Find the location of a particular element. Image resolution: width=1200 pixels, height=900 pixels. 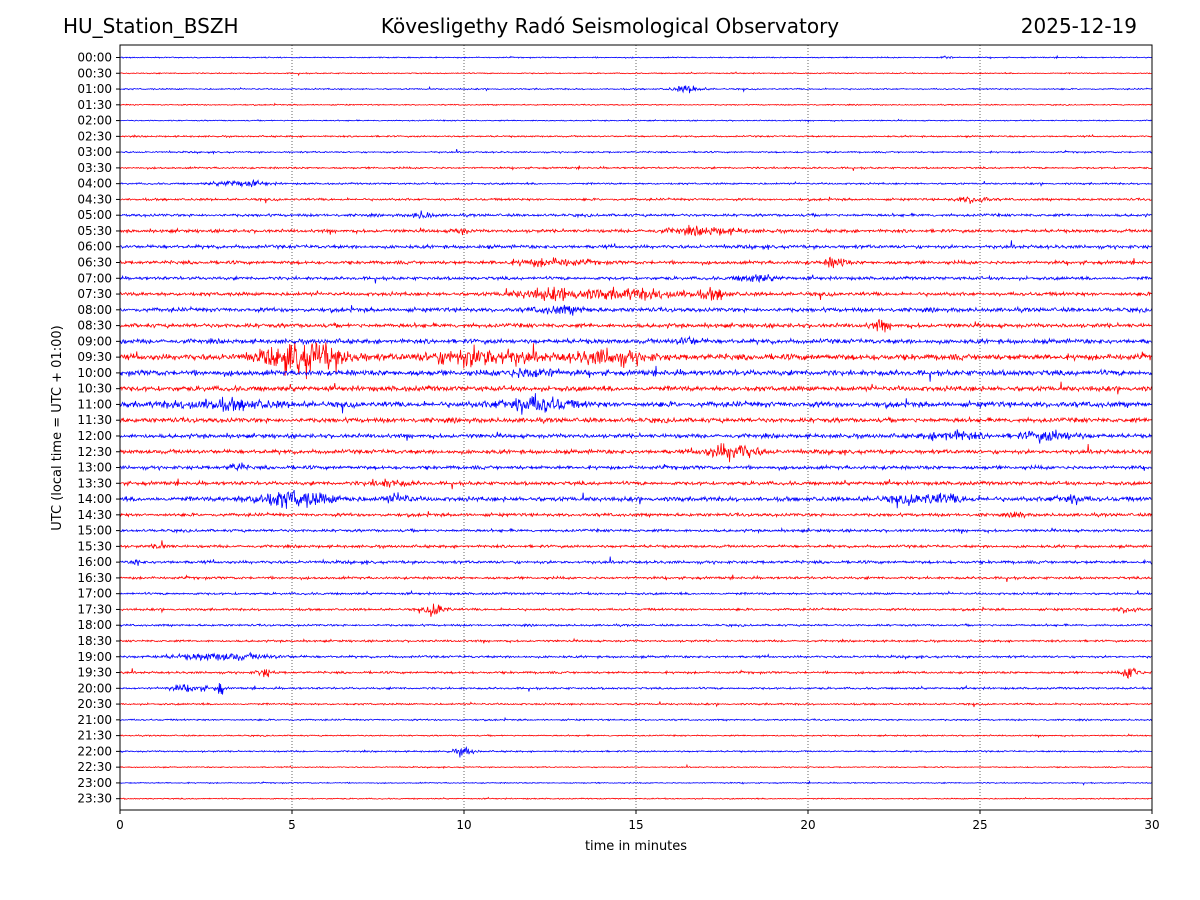

y-tick-label: 17:30 is located at coordinates (94, 609).